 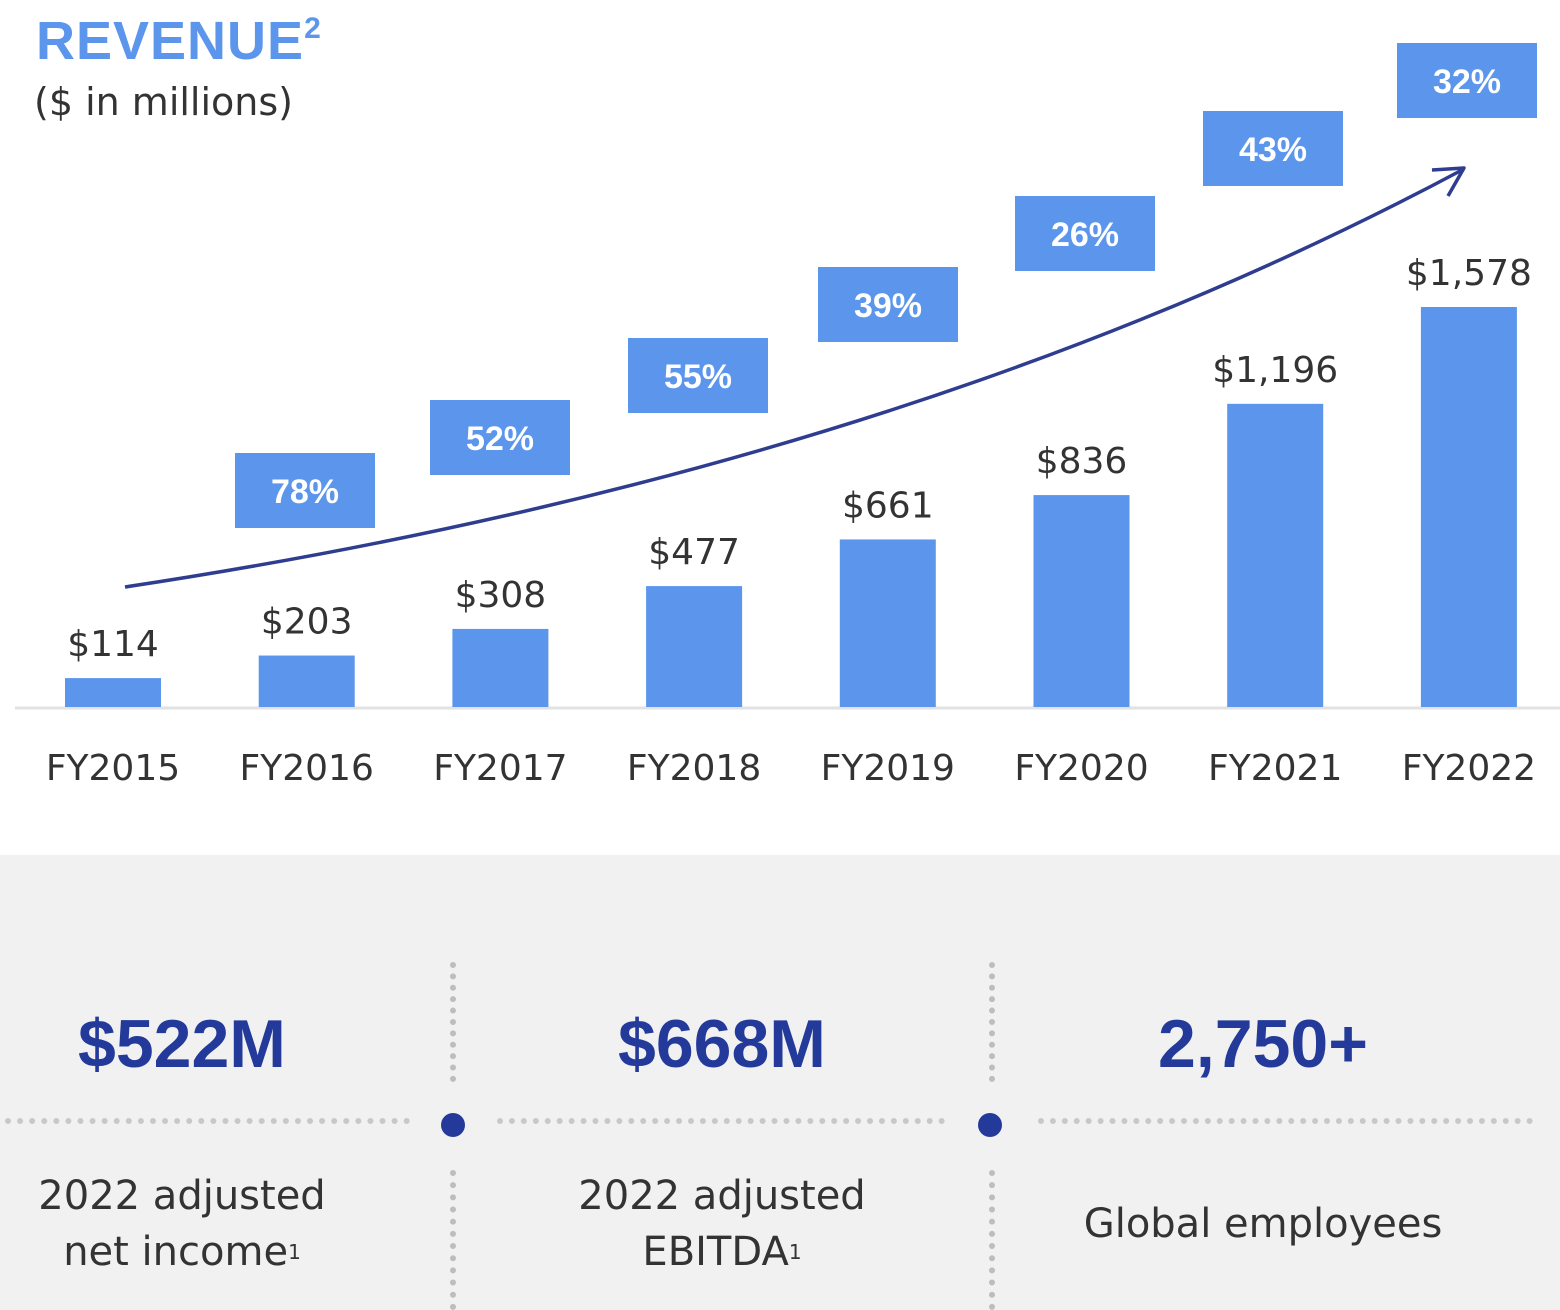 What do you see at coordinates (113, 768) in the screenshot?
I see `x-tick-label: FY2015` at bounding box center [113, 768].